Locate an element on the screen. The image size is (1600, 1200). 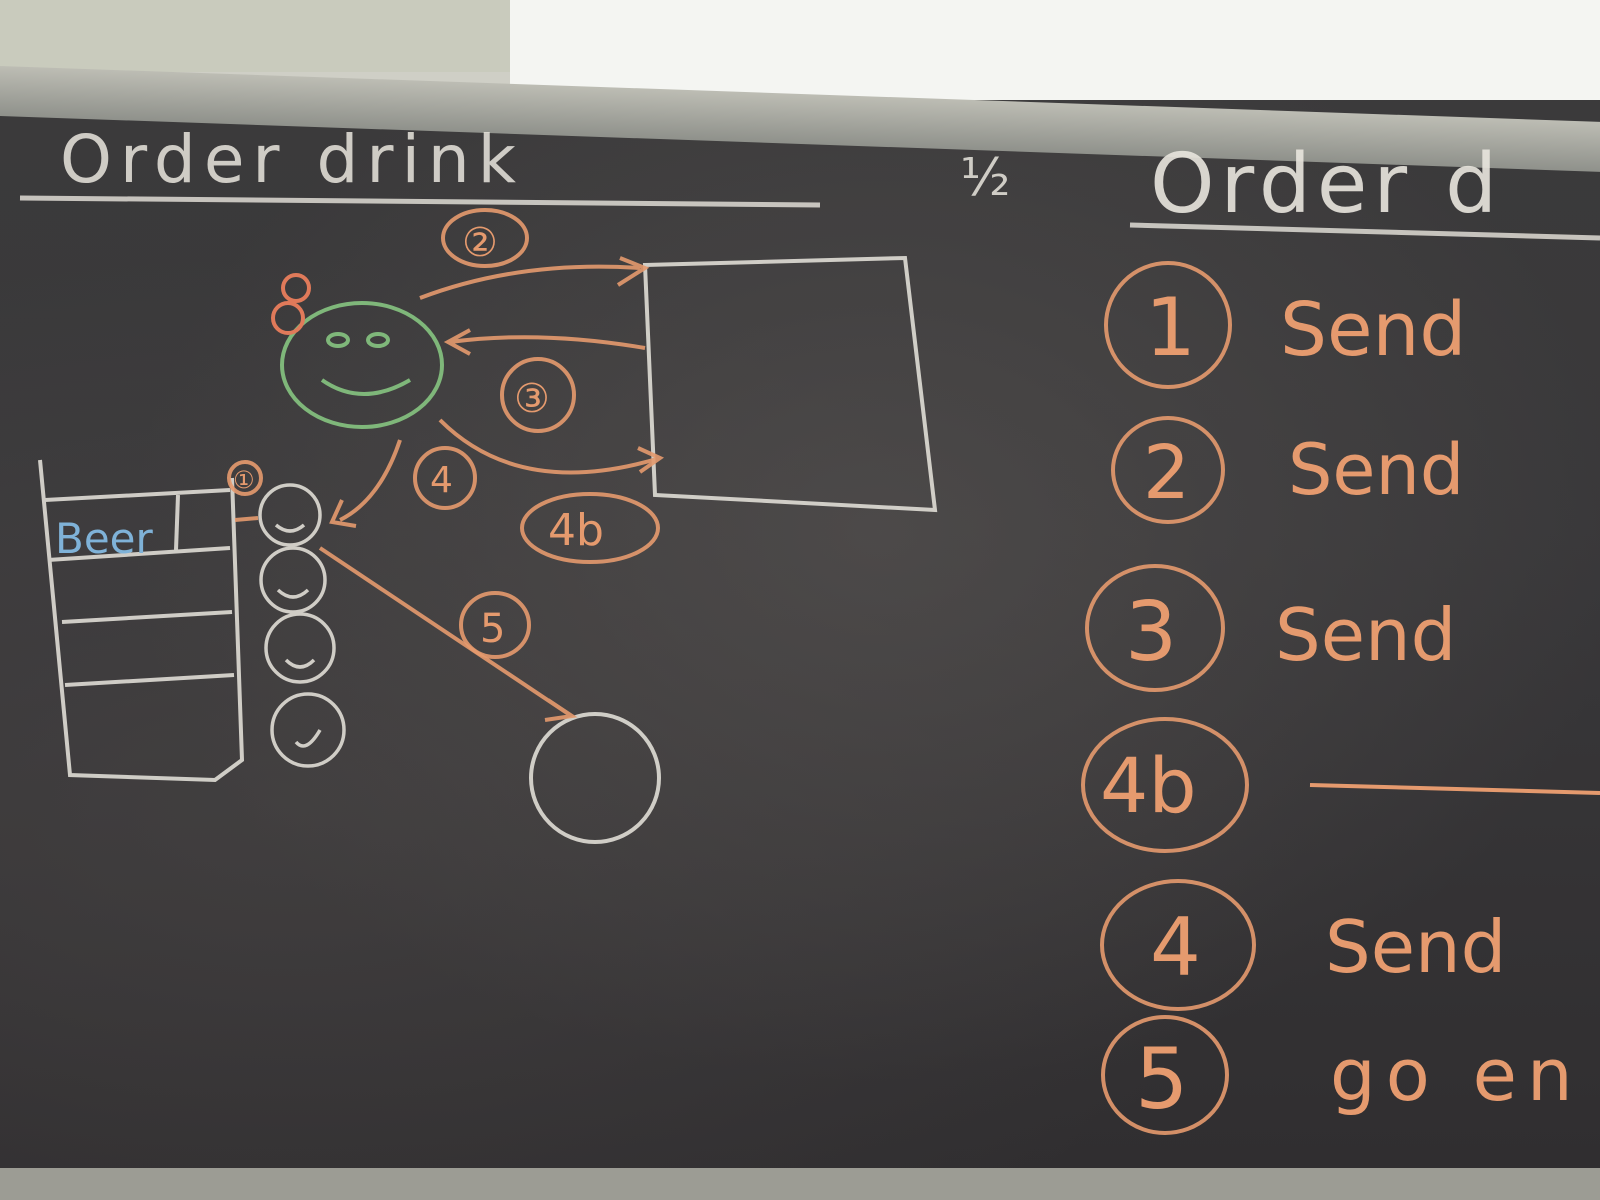
wall-right is located at coordinates (1055, 50).